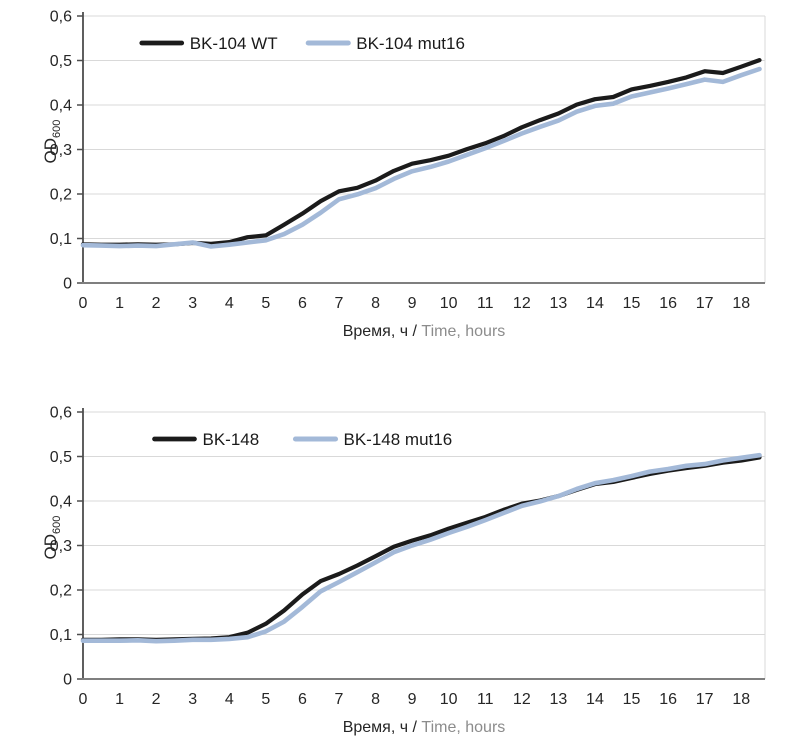 The width and height of the screenshot is (805, 746). What do you see at coordinates (410, 43) in the screenshot?
I see `legend-label-1: BK-104 mut16` at bounding box center [410, 43].